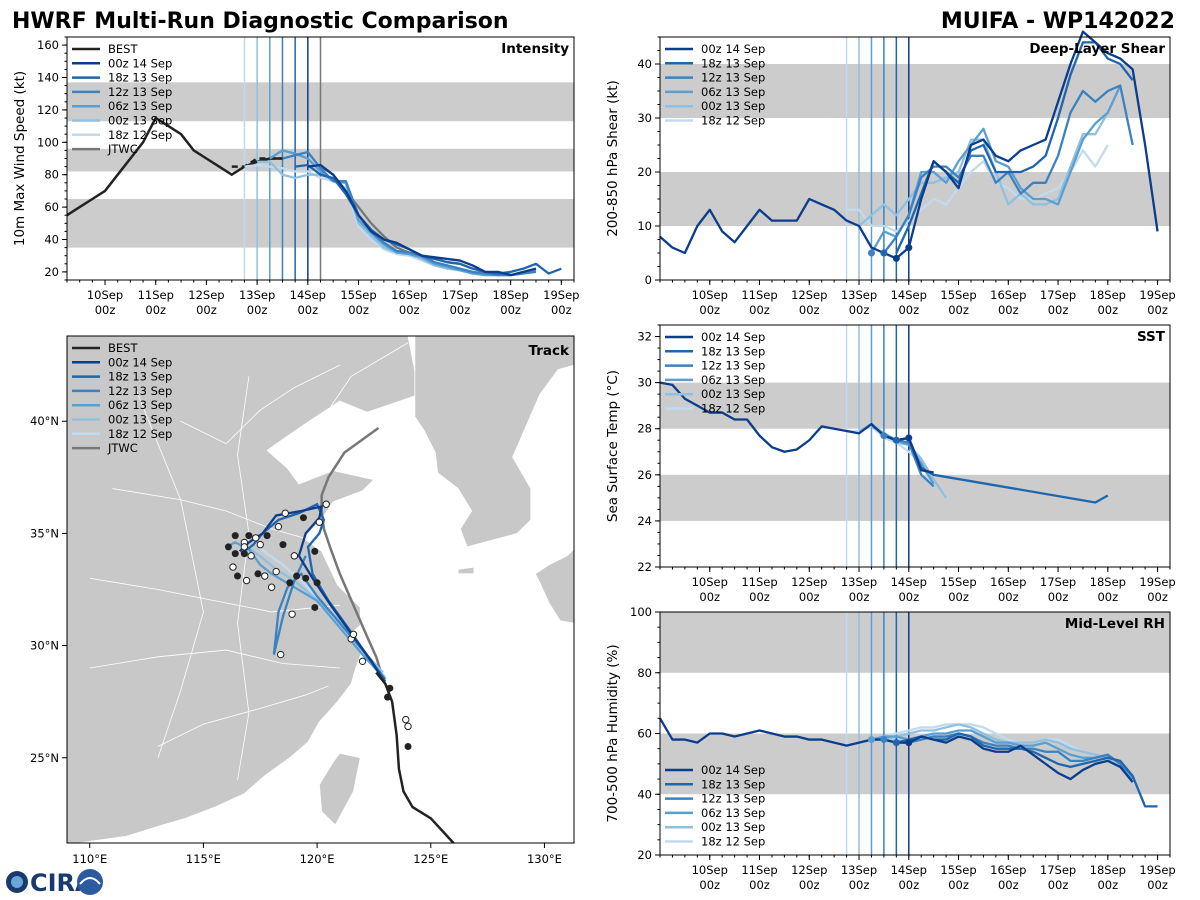  I want to click on sst-legend-label: 18z 13 Sep, so click(733, 351).